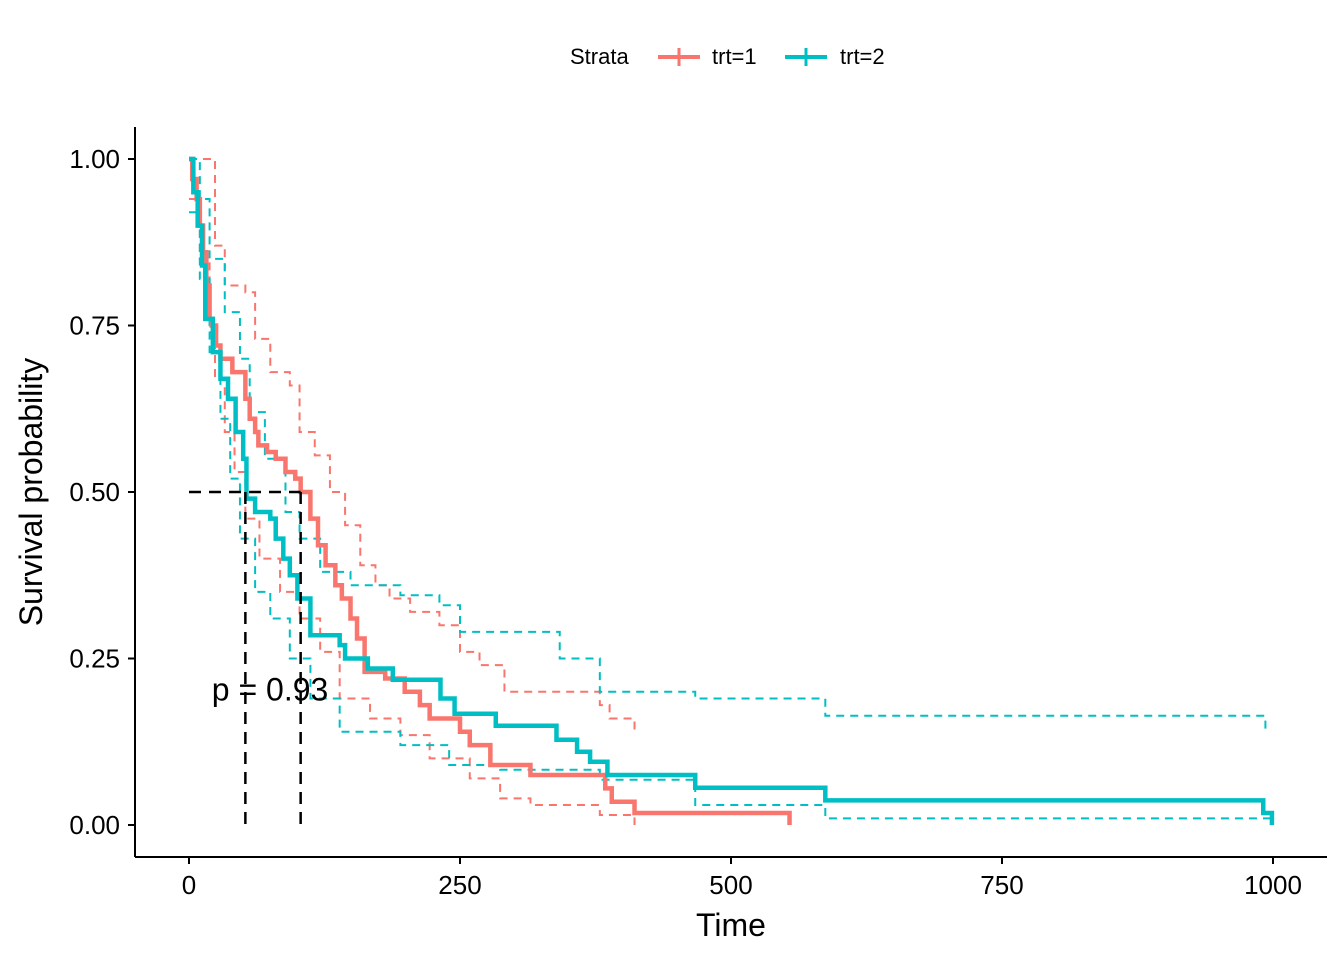 The image size is (1344, 960). I want to click on y-tick-label: 0.25, so click(94, 659).